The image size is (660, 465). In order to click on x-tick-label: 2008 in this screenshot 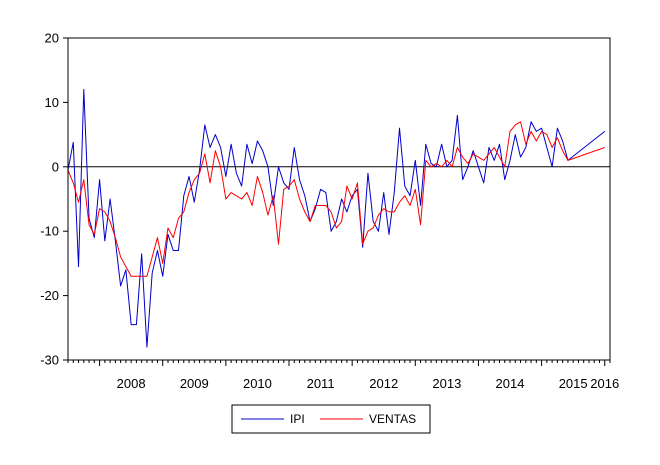, I will do `click(131, 383)`.